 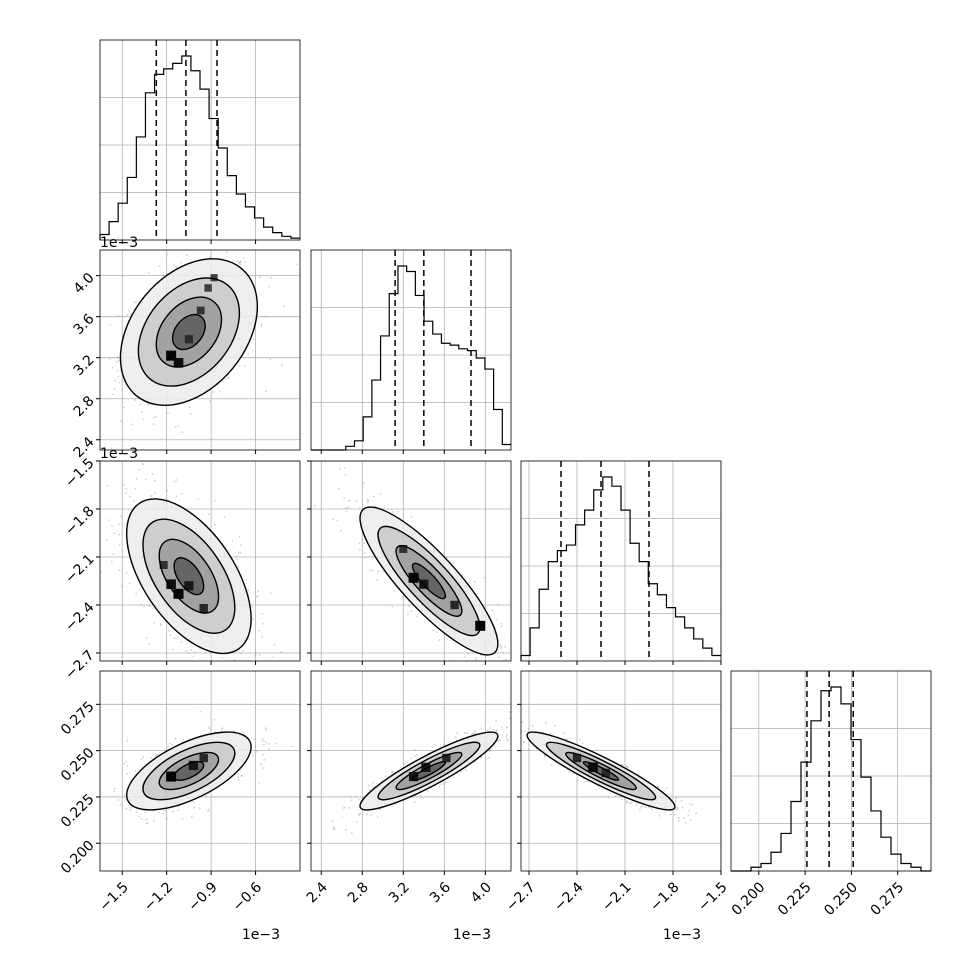 I want to click on x-tick-label: 0.275, so click(x=888, y=899).